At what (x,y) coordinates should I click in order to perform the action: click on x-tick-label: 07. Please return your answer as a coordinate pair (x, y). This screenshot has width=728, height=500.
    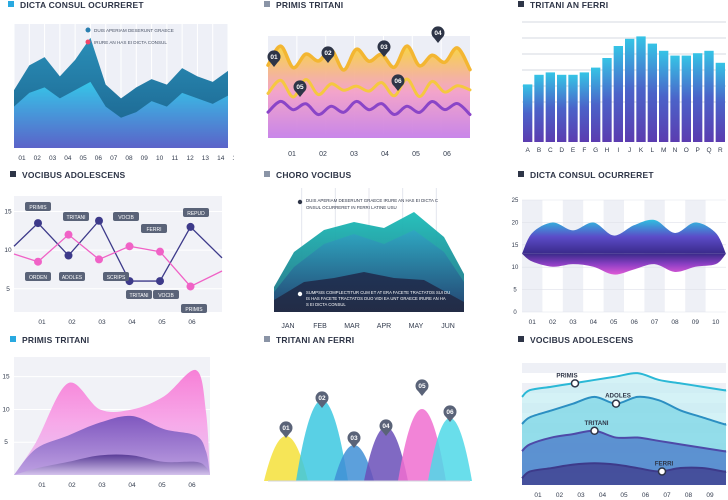
    Looking at the image, I should click on (667, 495).